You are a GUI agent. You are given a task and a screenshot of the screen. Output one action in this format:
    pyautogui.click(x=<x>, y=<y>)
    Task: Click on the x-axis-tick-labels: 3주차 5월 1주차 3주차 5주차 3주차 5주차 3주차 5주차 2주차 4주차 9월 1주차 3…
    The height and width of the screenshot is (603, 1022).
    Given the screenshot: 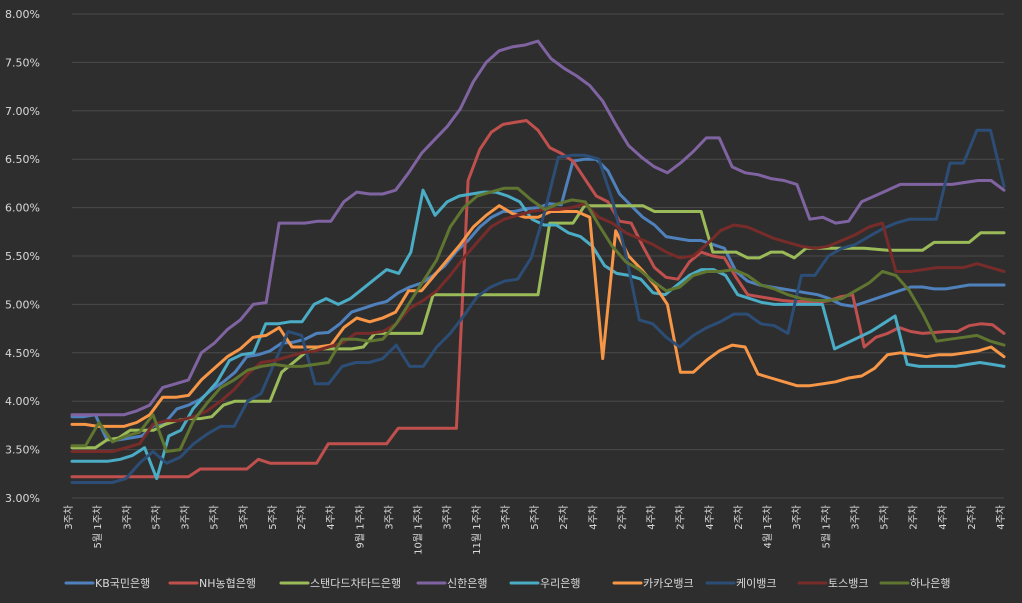 What is the action you would take?
    pyautogui.click(x=535, y=530)
    